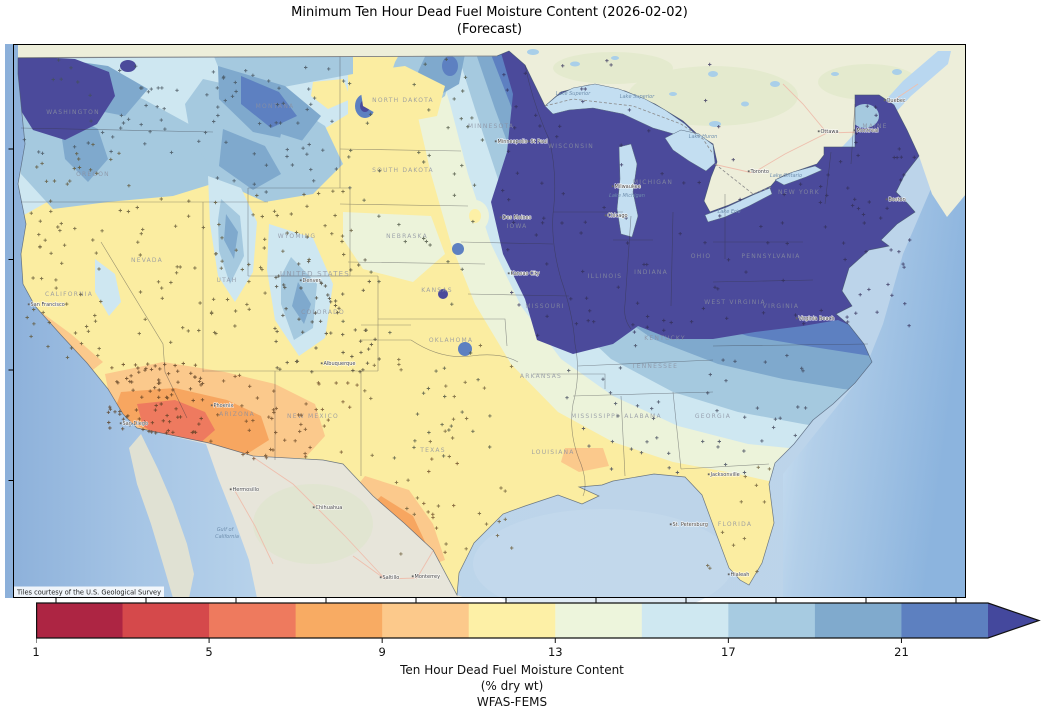  Describe the element at coordinates (403, 170) in the screenshot. I see `state-label: SOUTH DAKOTA` at that location.